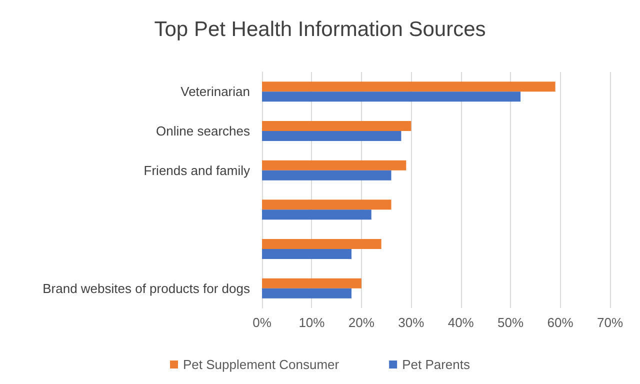 The height and width of the screenshot is (384, 640). I want to click on x-tick-label: 10%, so click(312, 322).